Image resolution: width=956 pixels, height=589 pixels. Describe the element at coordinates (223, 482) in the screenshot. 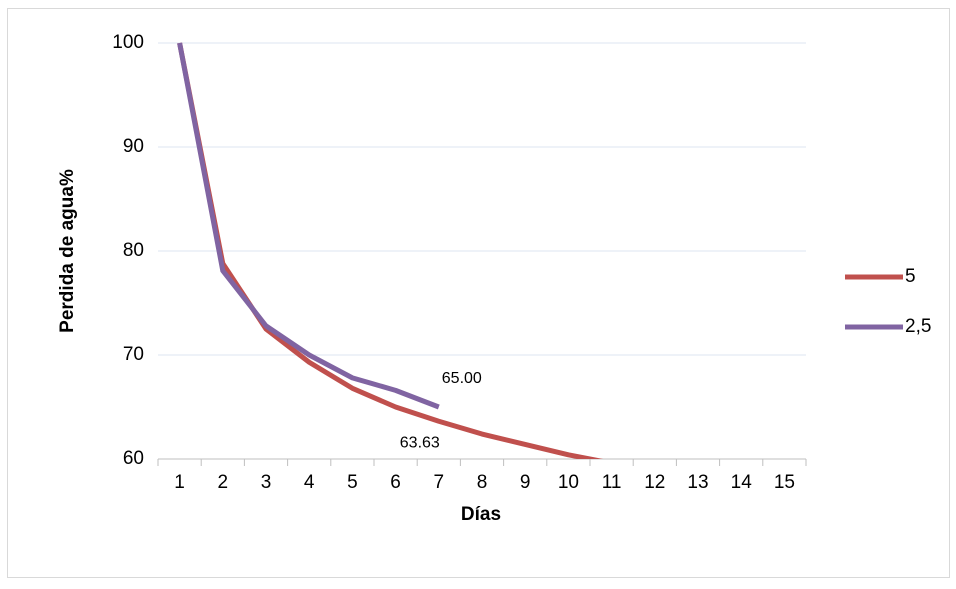

I see `x-tick-label: 2` at that location.